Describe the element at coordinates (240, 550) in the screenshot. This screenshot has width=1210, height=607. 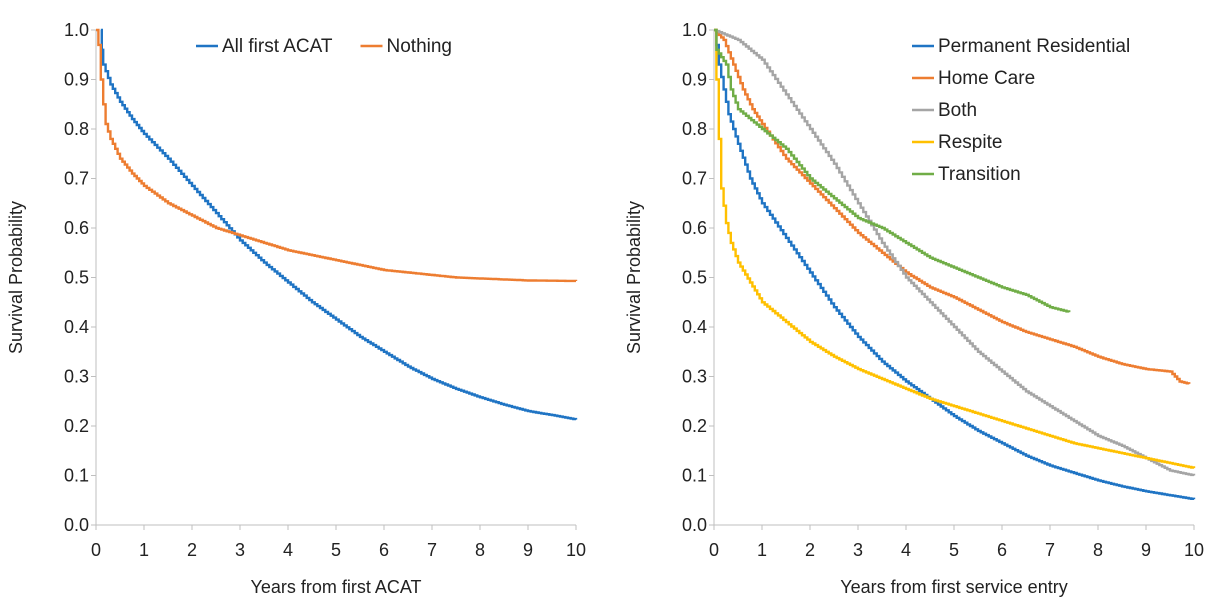
I see `chart-1-x-tick-label: 3` at that location.